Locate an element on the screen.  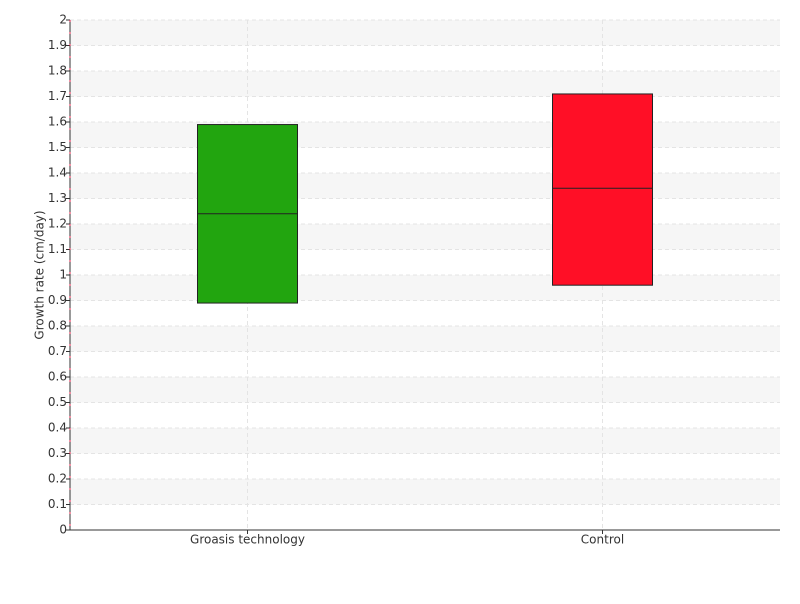
y-axis-label: Growth rate (cm/day) is located at coordinates (40, 274).